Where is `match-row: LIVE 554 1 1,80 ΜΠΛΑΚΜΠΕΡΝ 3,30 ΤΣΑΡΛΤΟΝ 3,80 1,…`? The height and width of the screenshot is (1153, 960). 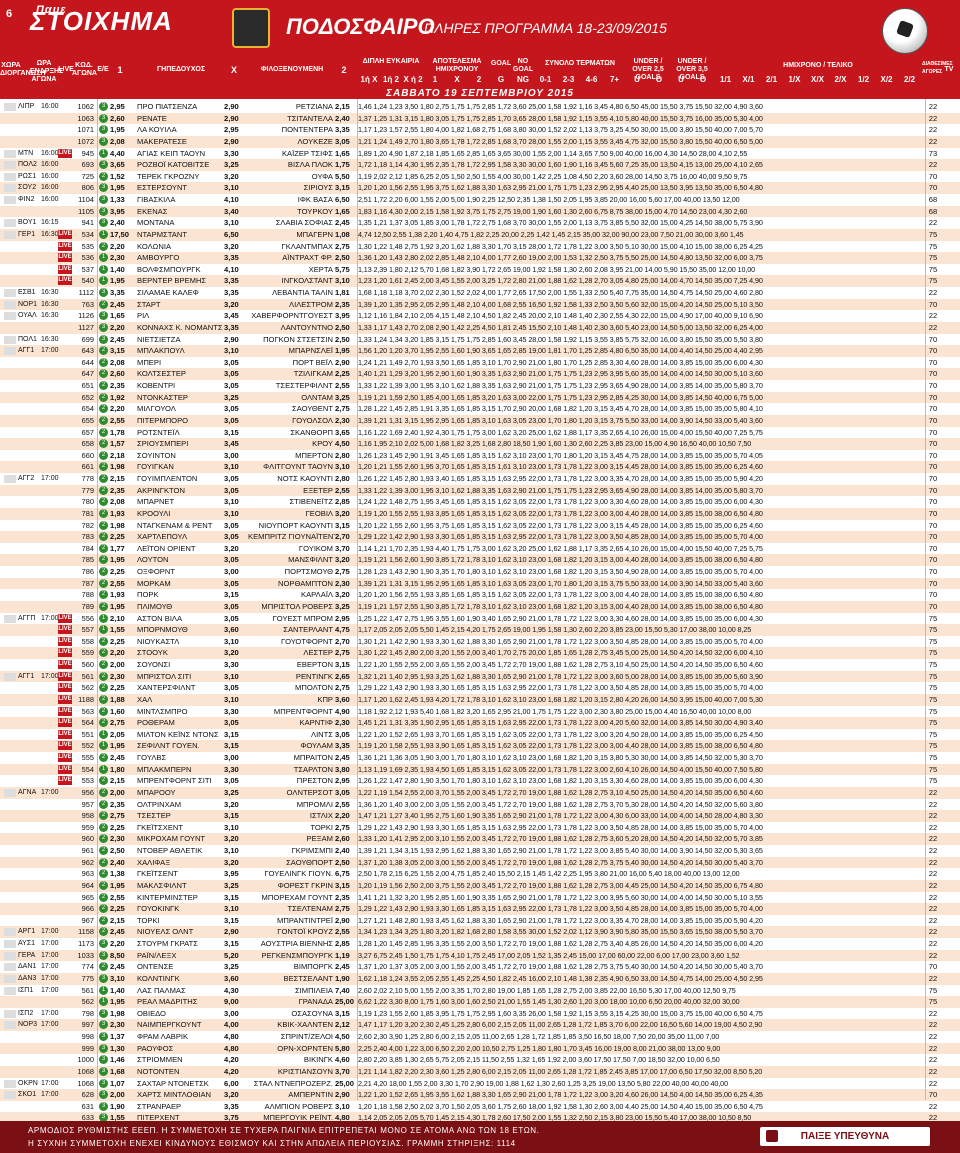
match-row: LIVE 554 1 1,80 ΜΠΛΑΚΜΠΕΡΝ 3,30 ΤΣΑΡΛΤΟΝ 3,80 1,… is located at coordinates (480, 769).